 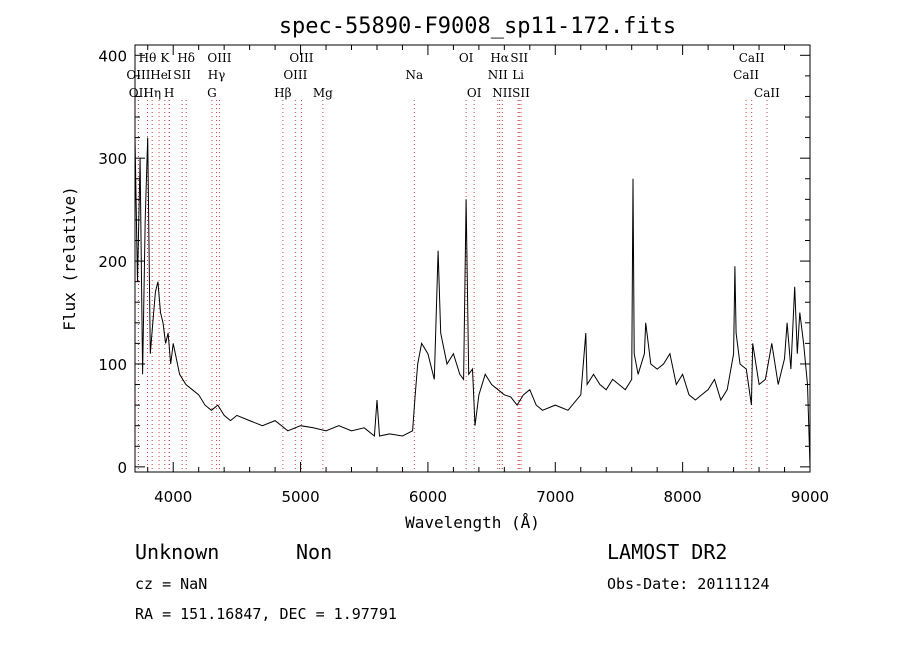 What do you see at coordinates (165, 58) in the screenshot?
I see `line-marker-label: K` at bounding box center [165, 58].